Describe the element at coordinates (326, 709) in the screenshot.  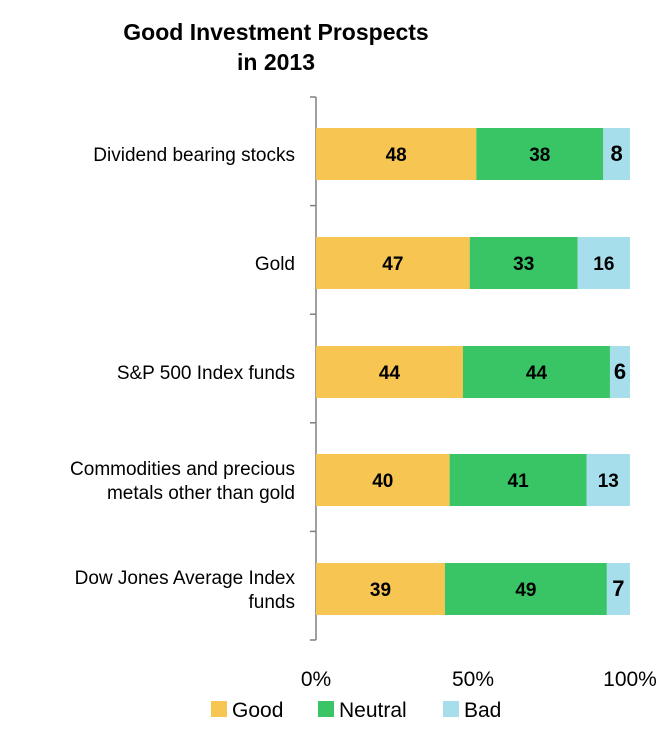
I see `legend-swatch-neutral` at that location.